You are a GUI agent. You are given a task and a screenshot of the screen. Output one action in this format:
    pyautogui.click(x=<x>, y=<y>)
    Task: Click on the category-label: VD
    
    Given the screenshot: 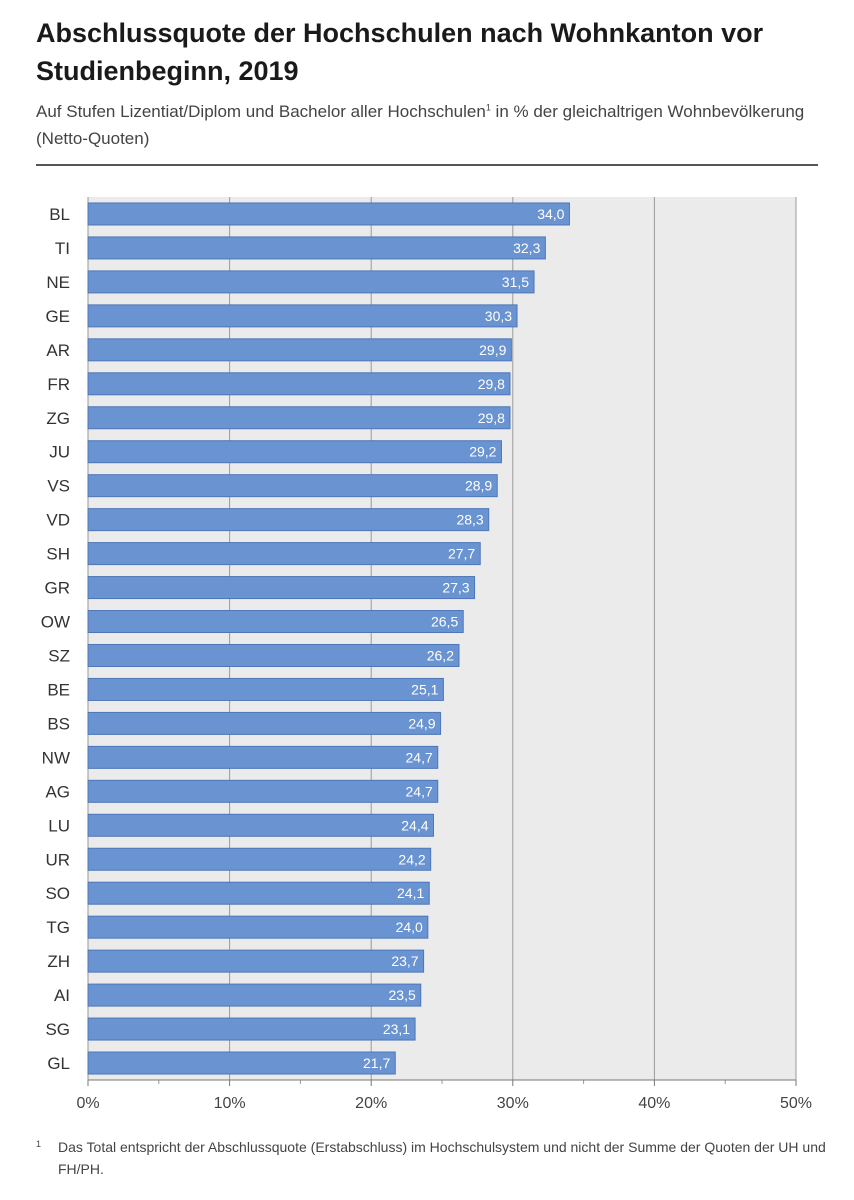 What is the action you would take?
    pyautogui.click(x=58, y=520)
    